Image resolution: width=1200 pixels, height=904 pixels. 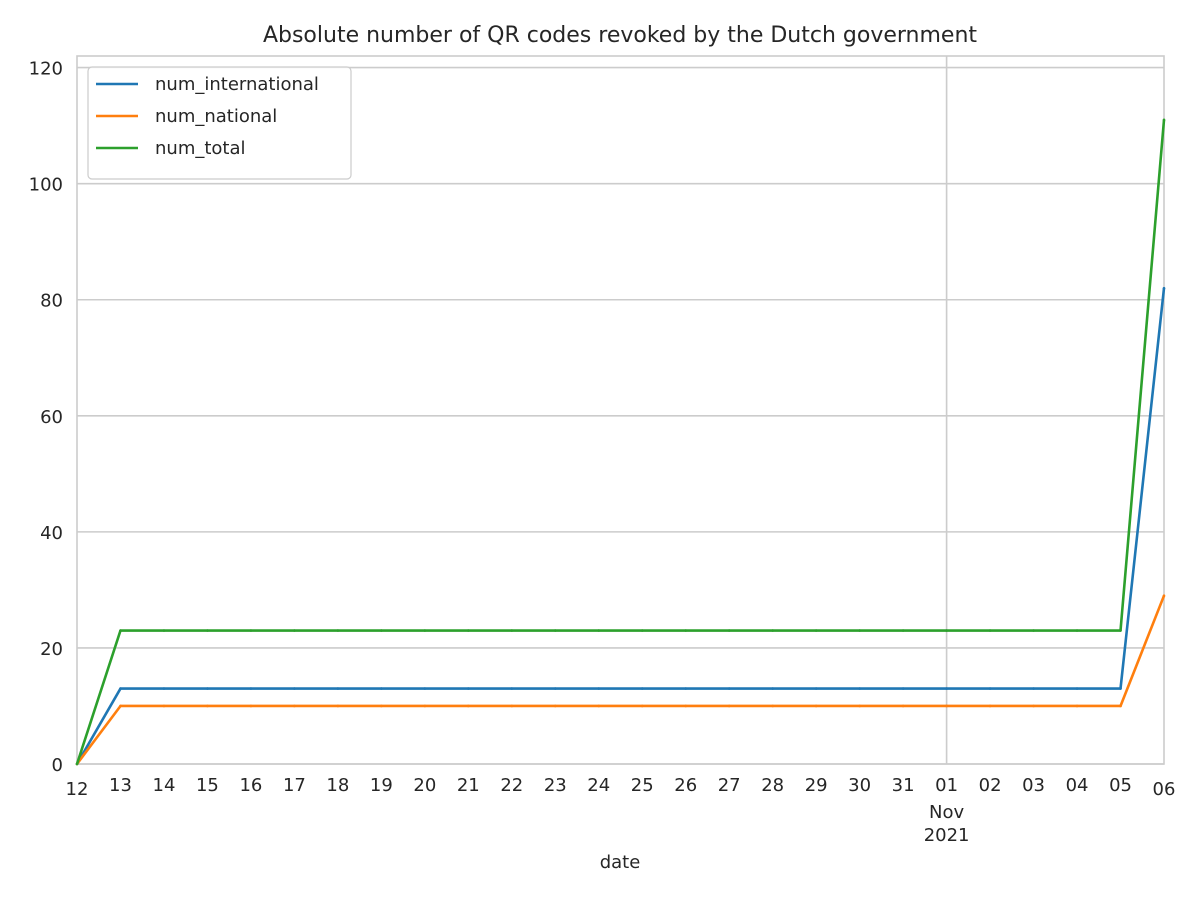 I want to click on x-tick-label: 15, so click(x=207, y=785).